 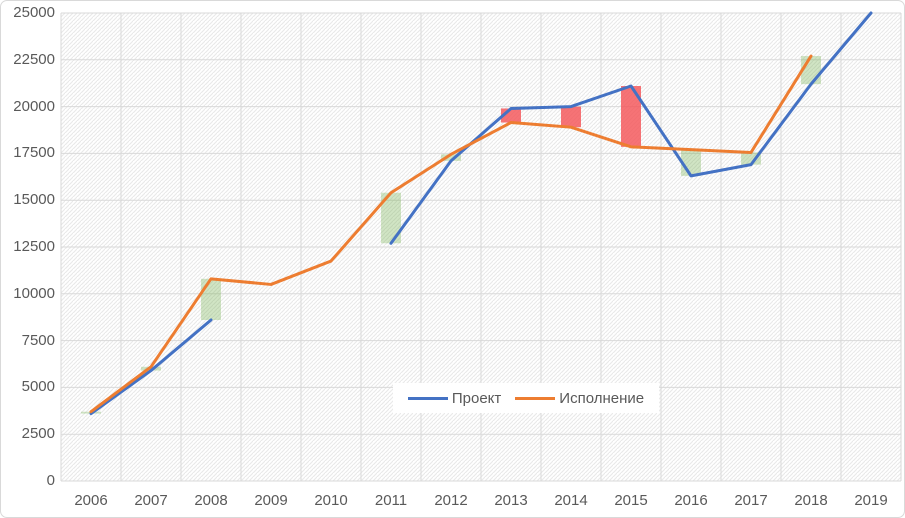 I want to click on y-axis-label: 10000, so click(x=34, y=293).